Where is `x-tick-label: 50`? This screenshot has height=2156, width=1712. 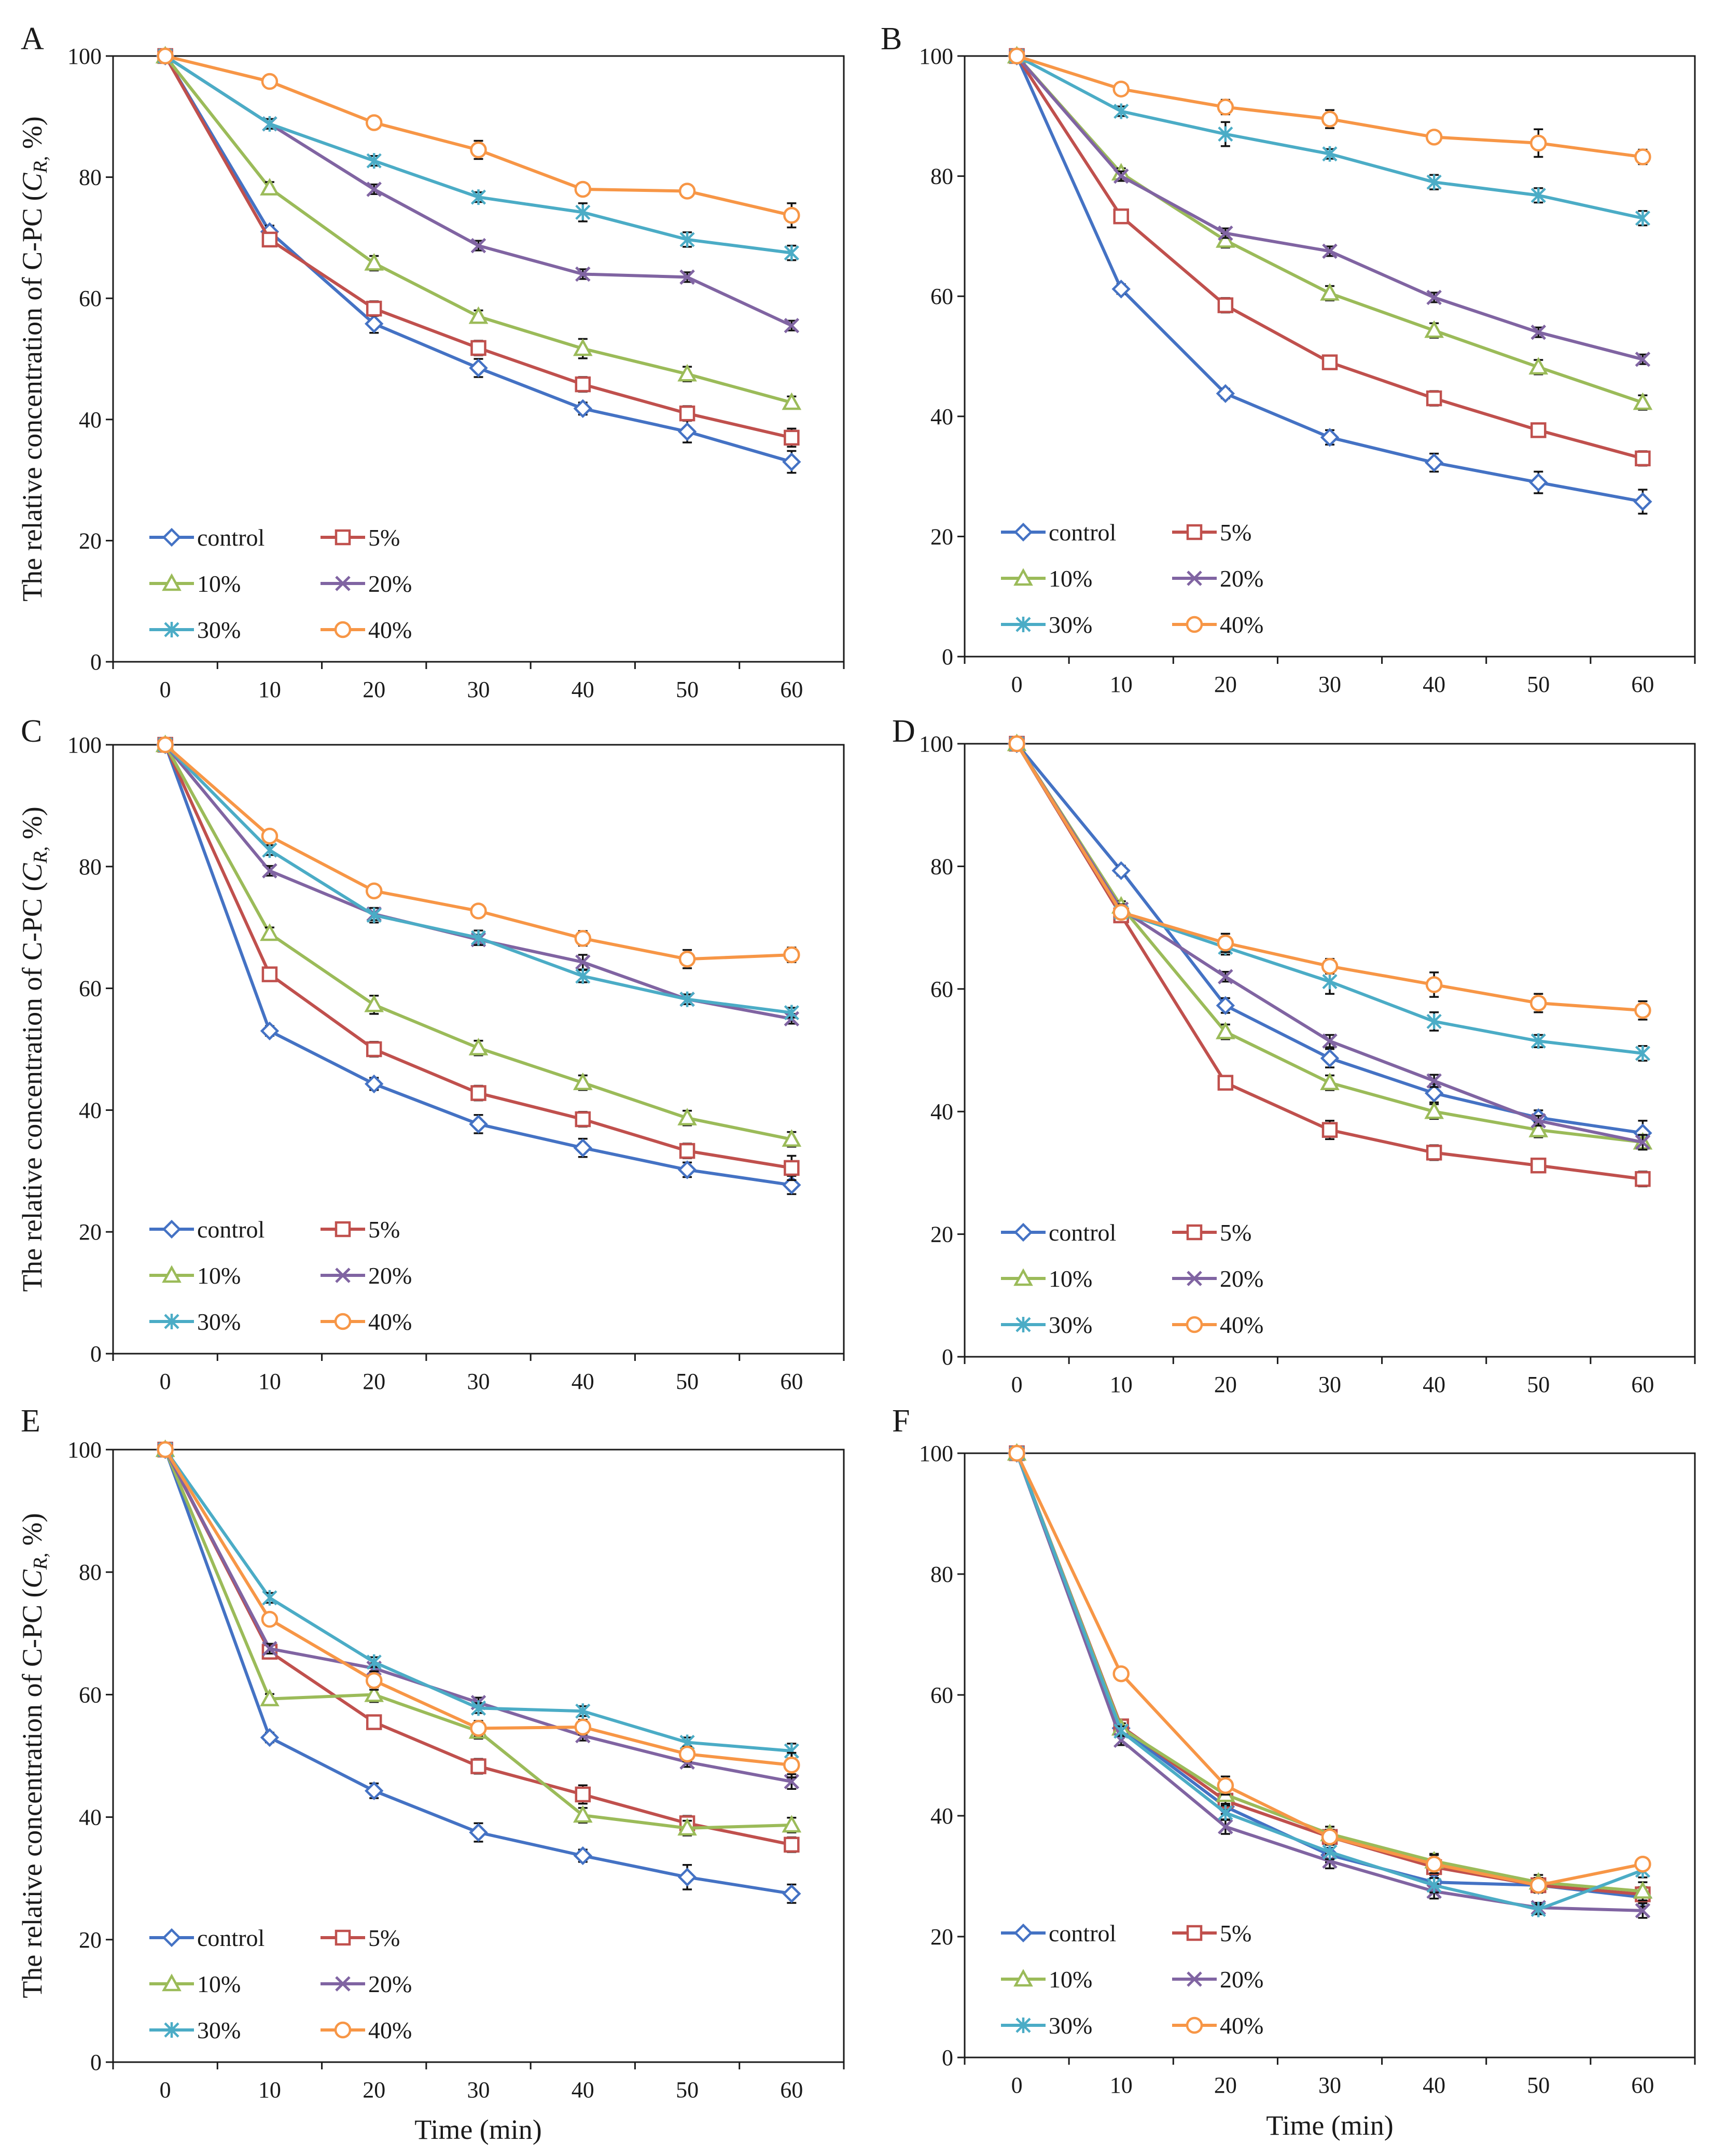 x-tick-label: 50 is located at coordinates (688, 689).